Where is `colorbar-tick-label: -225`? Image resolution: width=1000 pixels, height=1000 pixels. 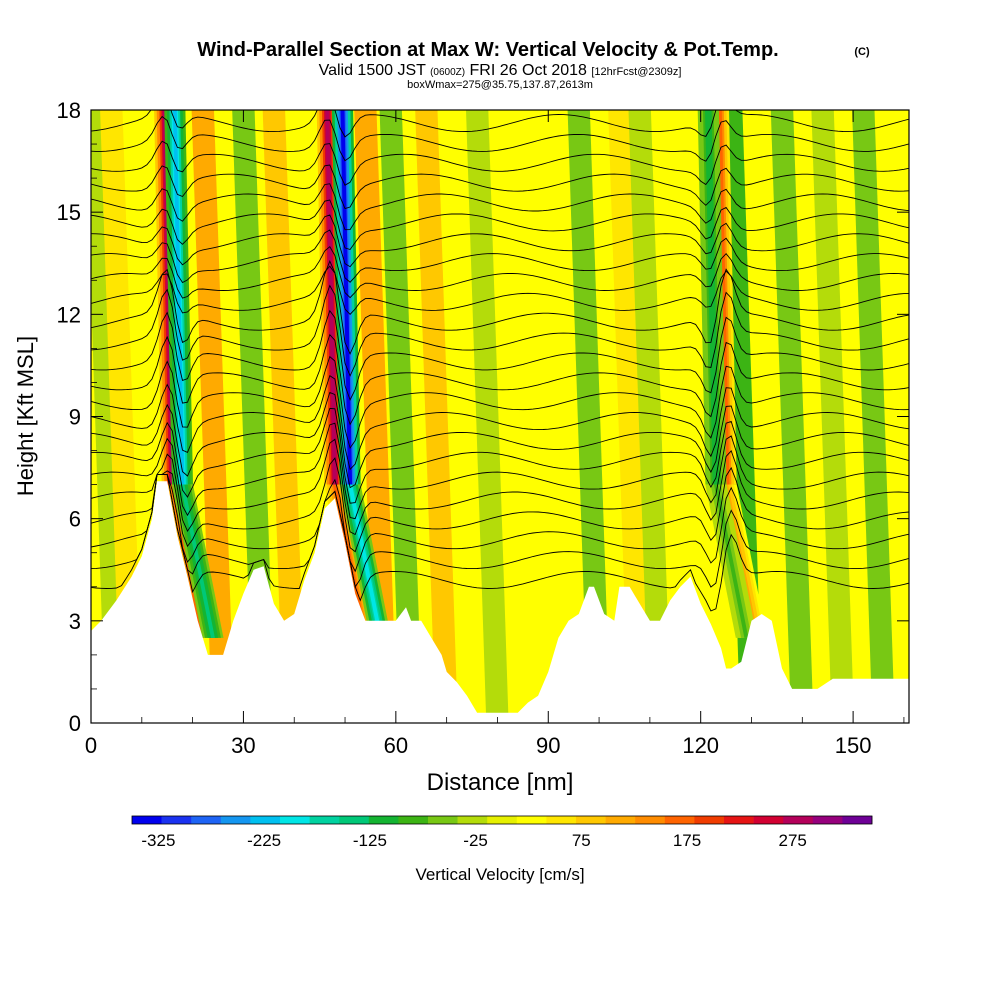 colorbar-tick-label: -225 is located at coordinates (264, 840).